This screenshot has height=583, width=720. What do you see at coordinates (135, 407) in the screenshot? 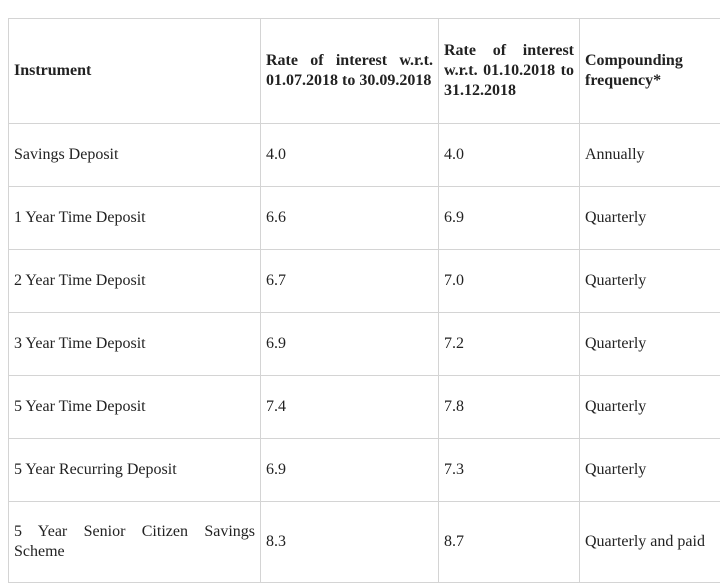
I see `table-cell: 5 Year Time Deposit` at bounding box center [135, 407].